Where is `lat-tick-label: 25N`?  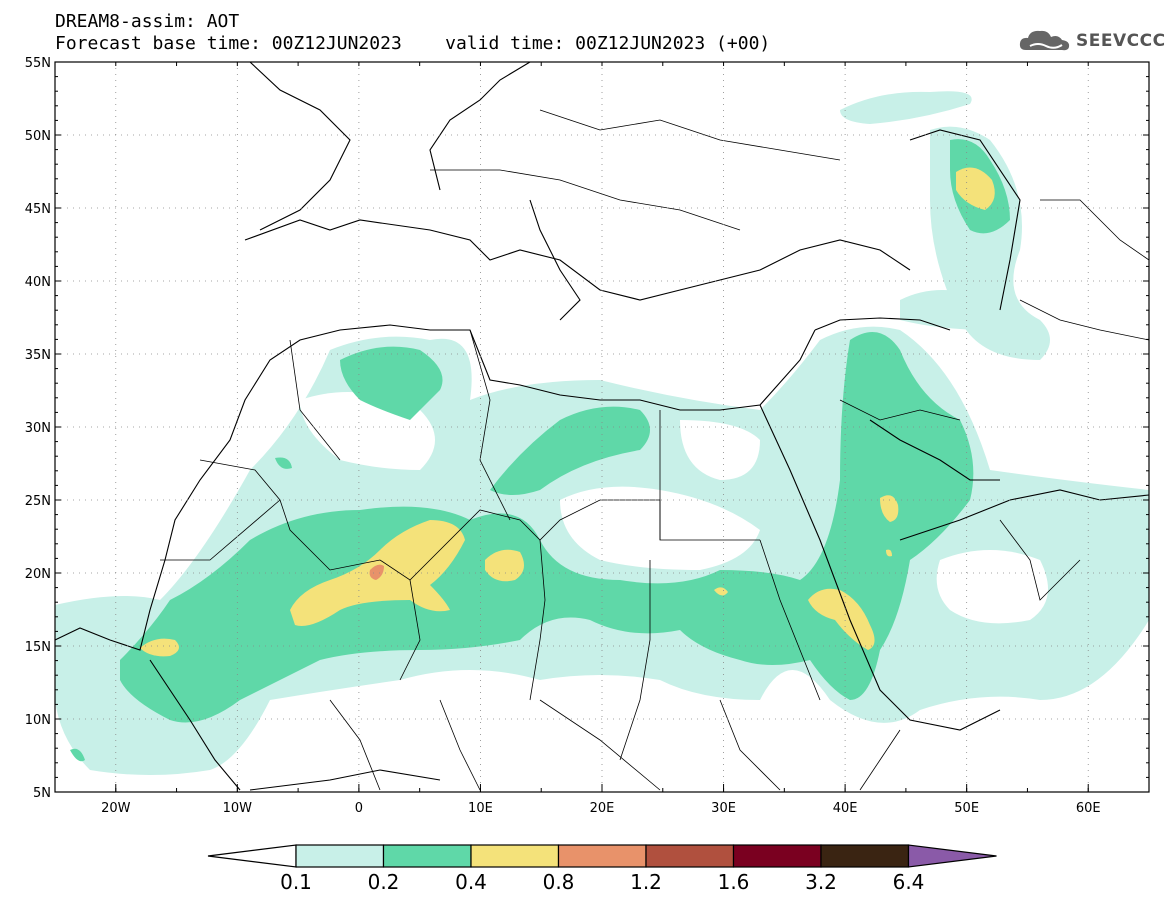
lat-tick-label: 25N is located at coordinates (38, 501).